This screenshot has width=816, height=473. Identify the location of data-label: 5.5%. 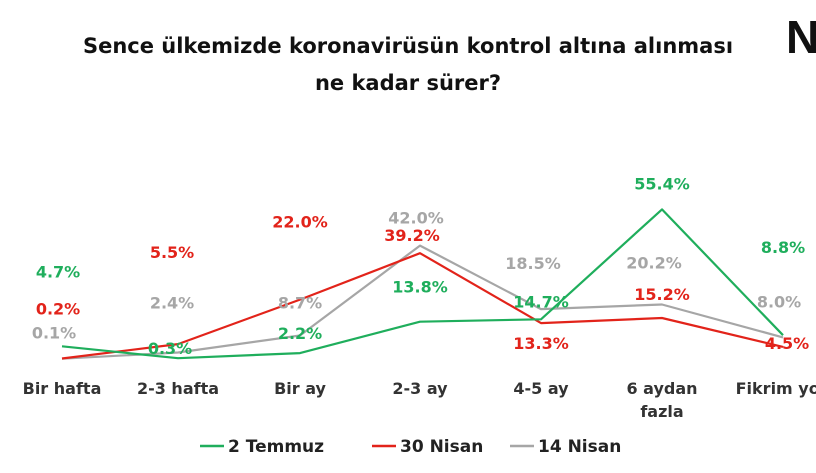
(172, 252).